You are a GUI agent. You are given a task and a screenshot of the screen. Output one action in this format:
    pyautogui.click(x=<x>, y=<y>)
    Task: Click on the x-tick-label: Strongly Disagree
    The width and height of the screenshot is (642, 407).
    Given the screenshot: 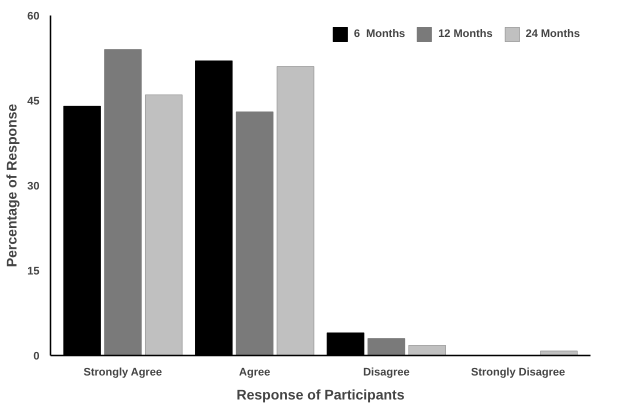 What is the action you would take?
    pyautogui.click(x=518, y=372)
    